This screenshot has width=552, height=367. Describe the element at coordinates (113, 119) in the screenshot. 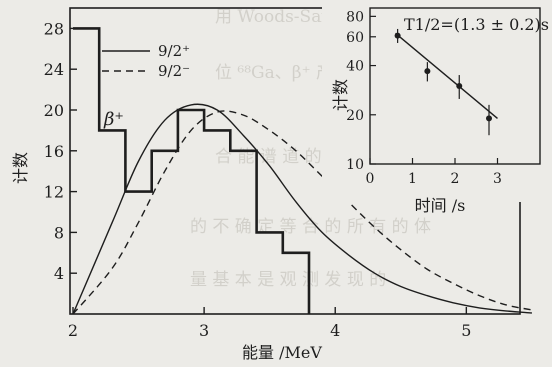

I see `beta-plus-annotation: β⁺` at that location.